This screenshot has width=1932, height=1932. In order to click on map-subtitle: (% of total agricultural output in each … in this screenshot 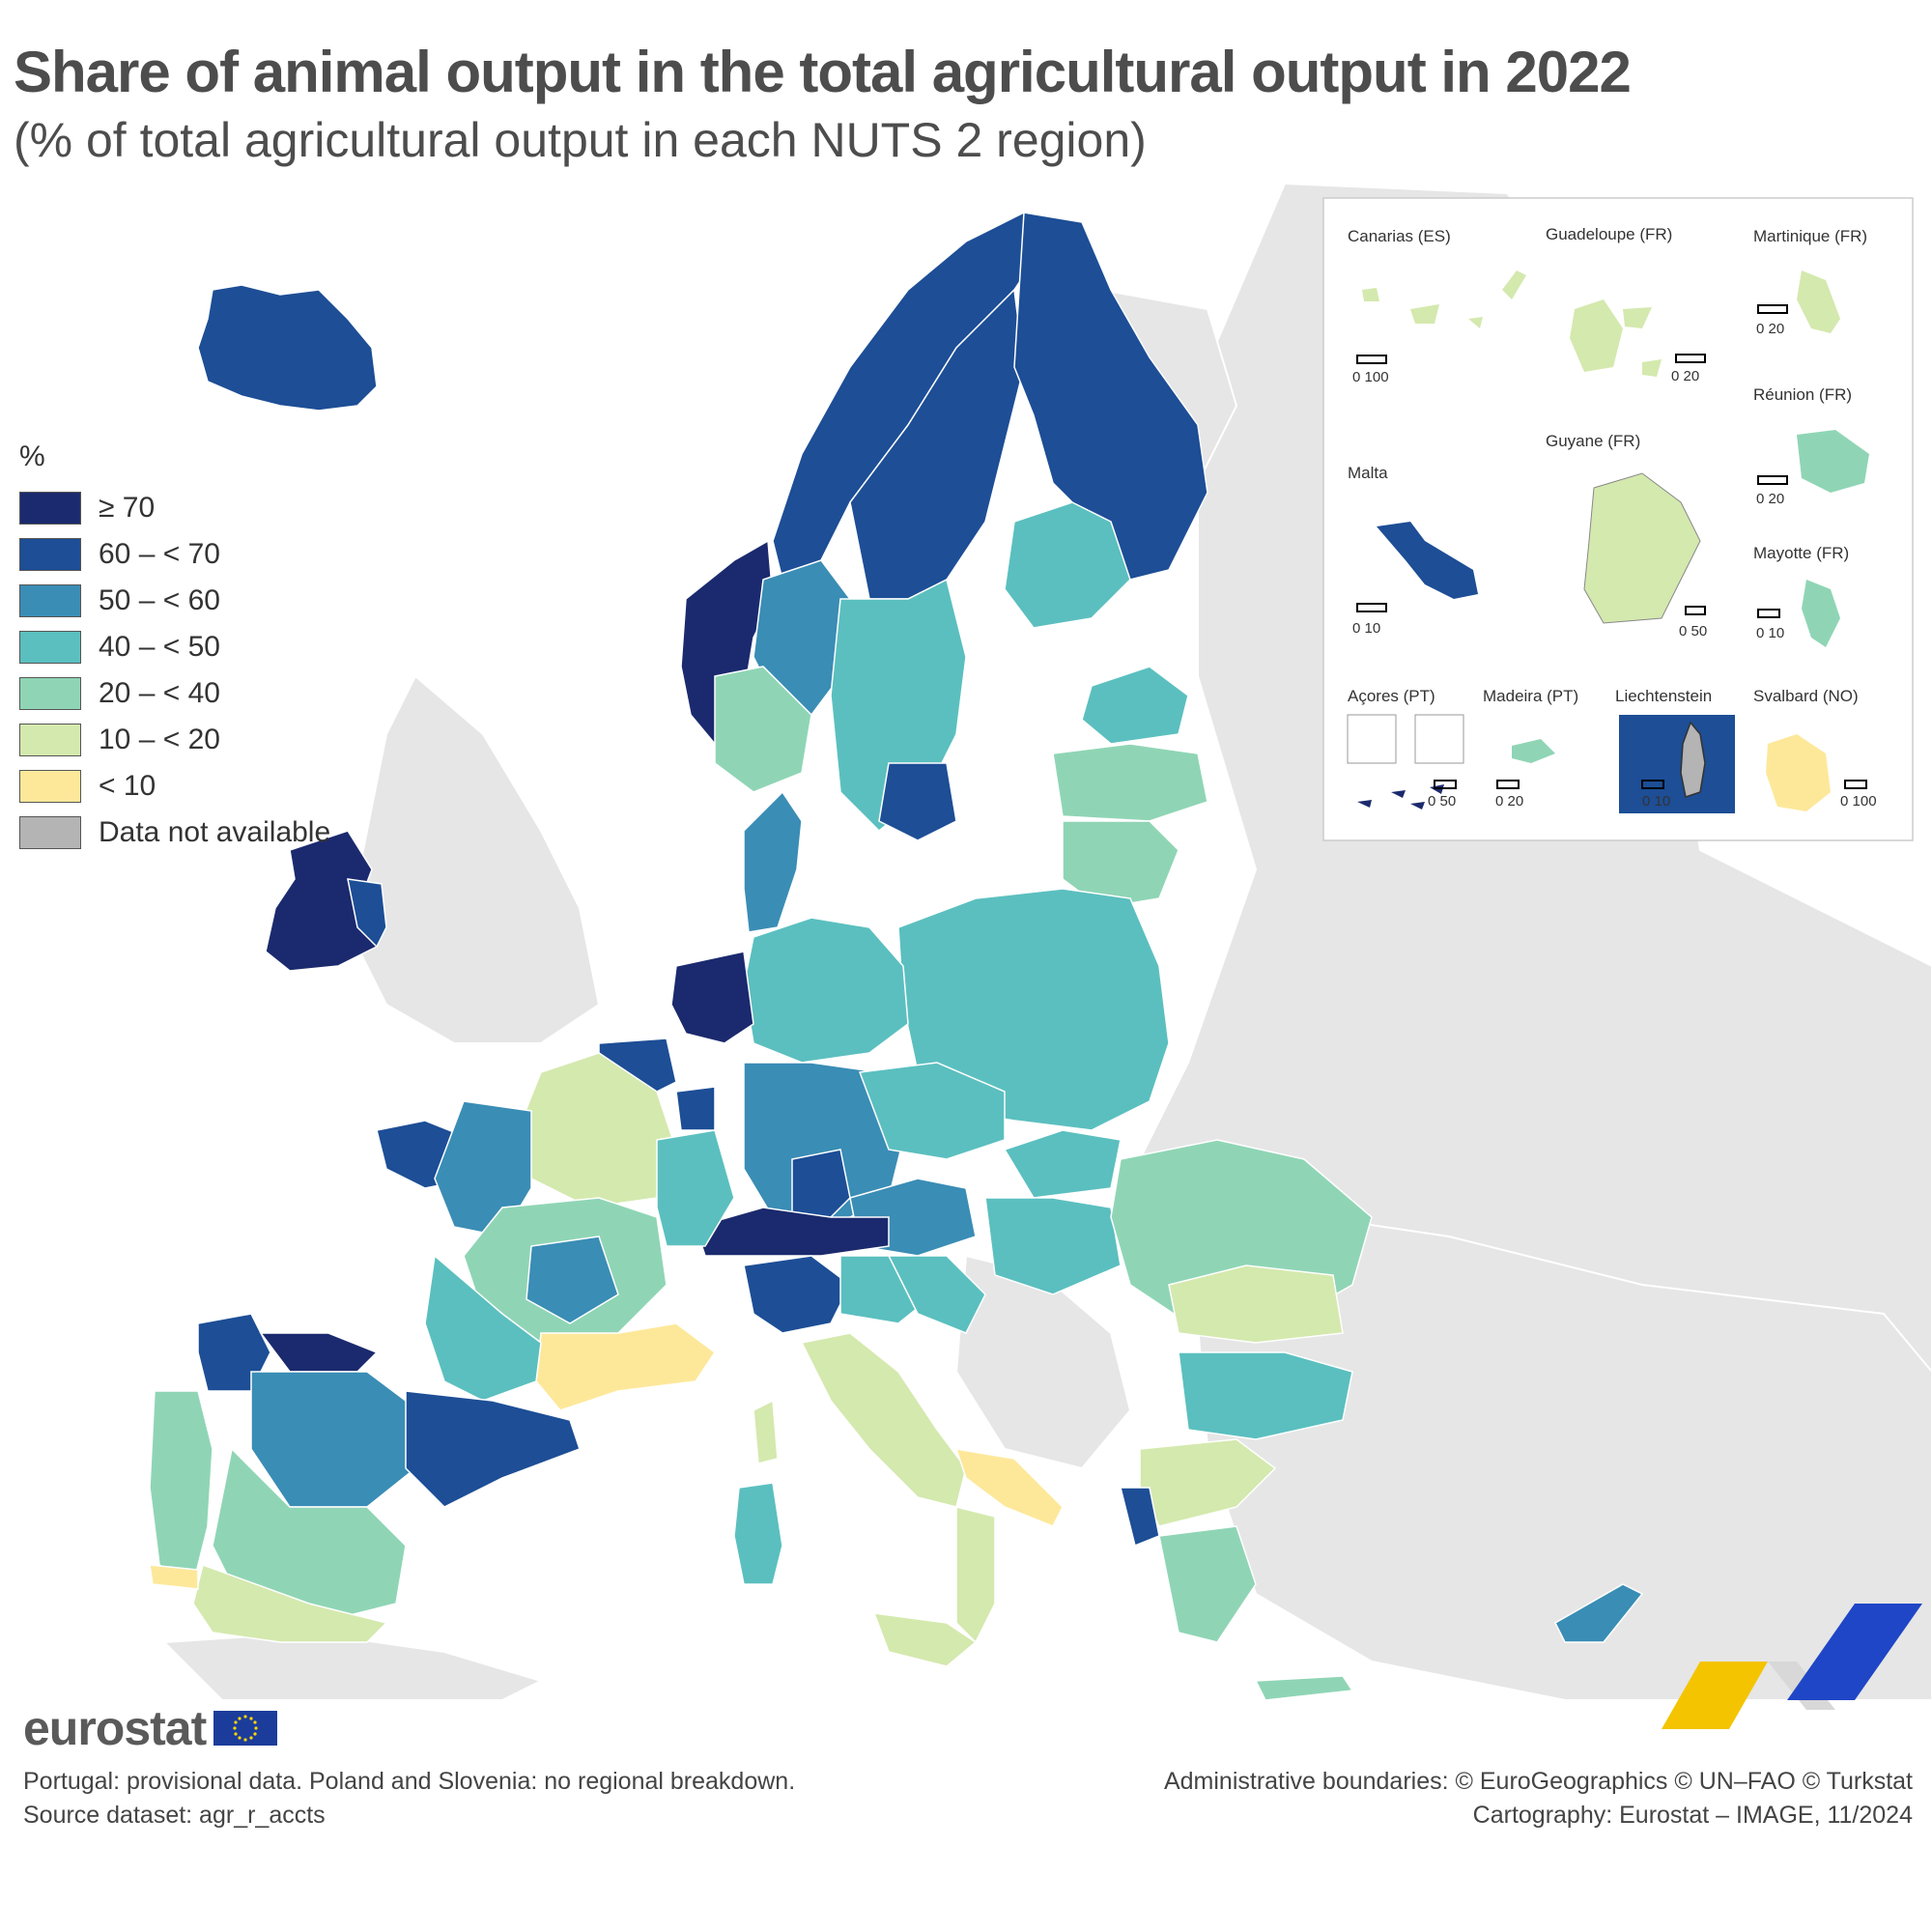, I will do `click(580, 140)`.